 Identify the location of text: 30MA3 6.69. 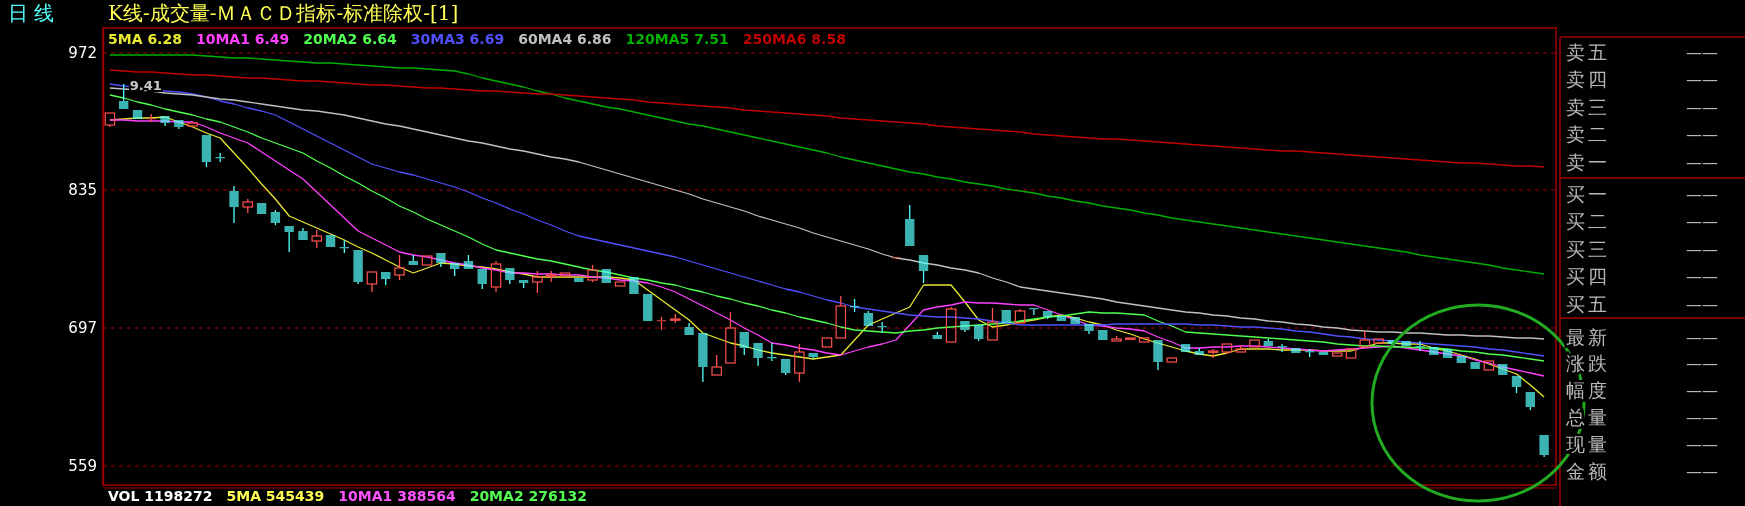
(457, 39).